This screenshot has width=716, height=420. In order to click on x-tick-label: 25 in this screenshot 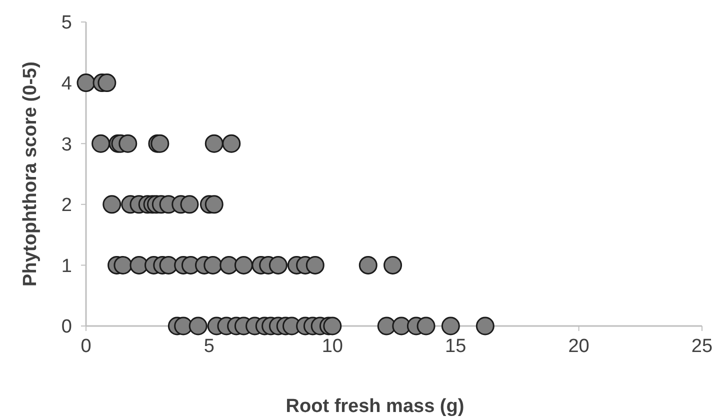, I will do `click(702, 346)`.